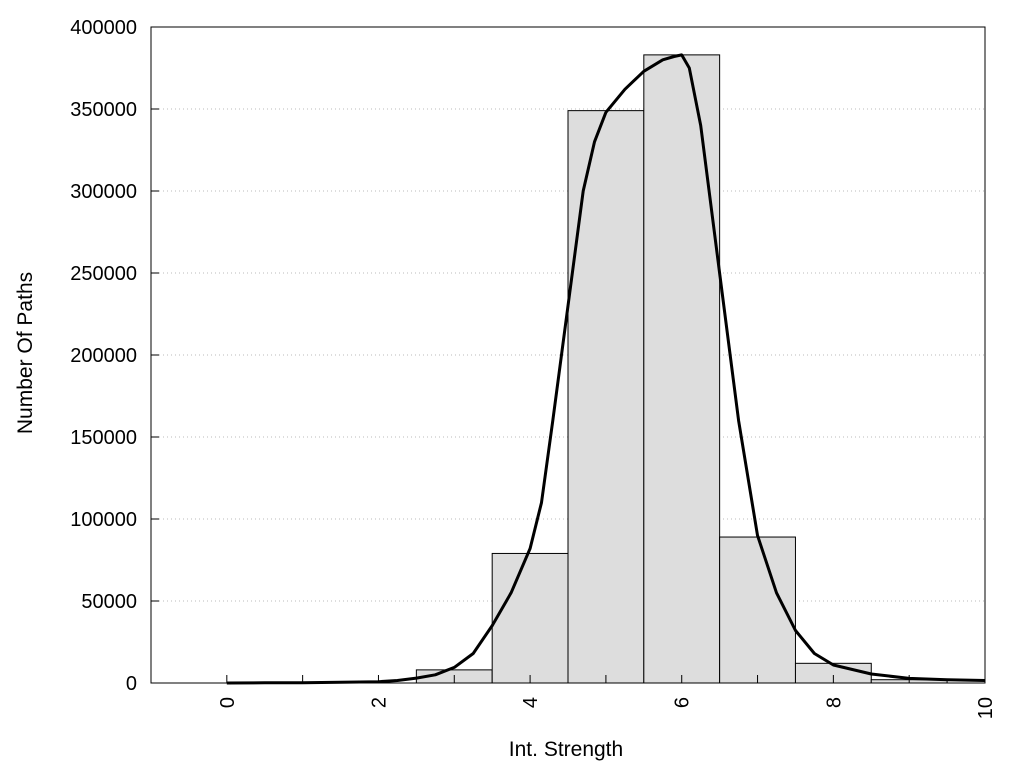 This screenshot has width=1024, height=768. Describe the element at coordinates (566, 749) in the screenshot. I see `x-axis-title: Int. Strength` at that location.